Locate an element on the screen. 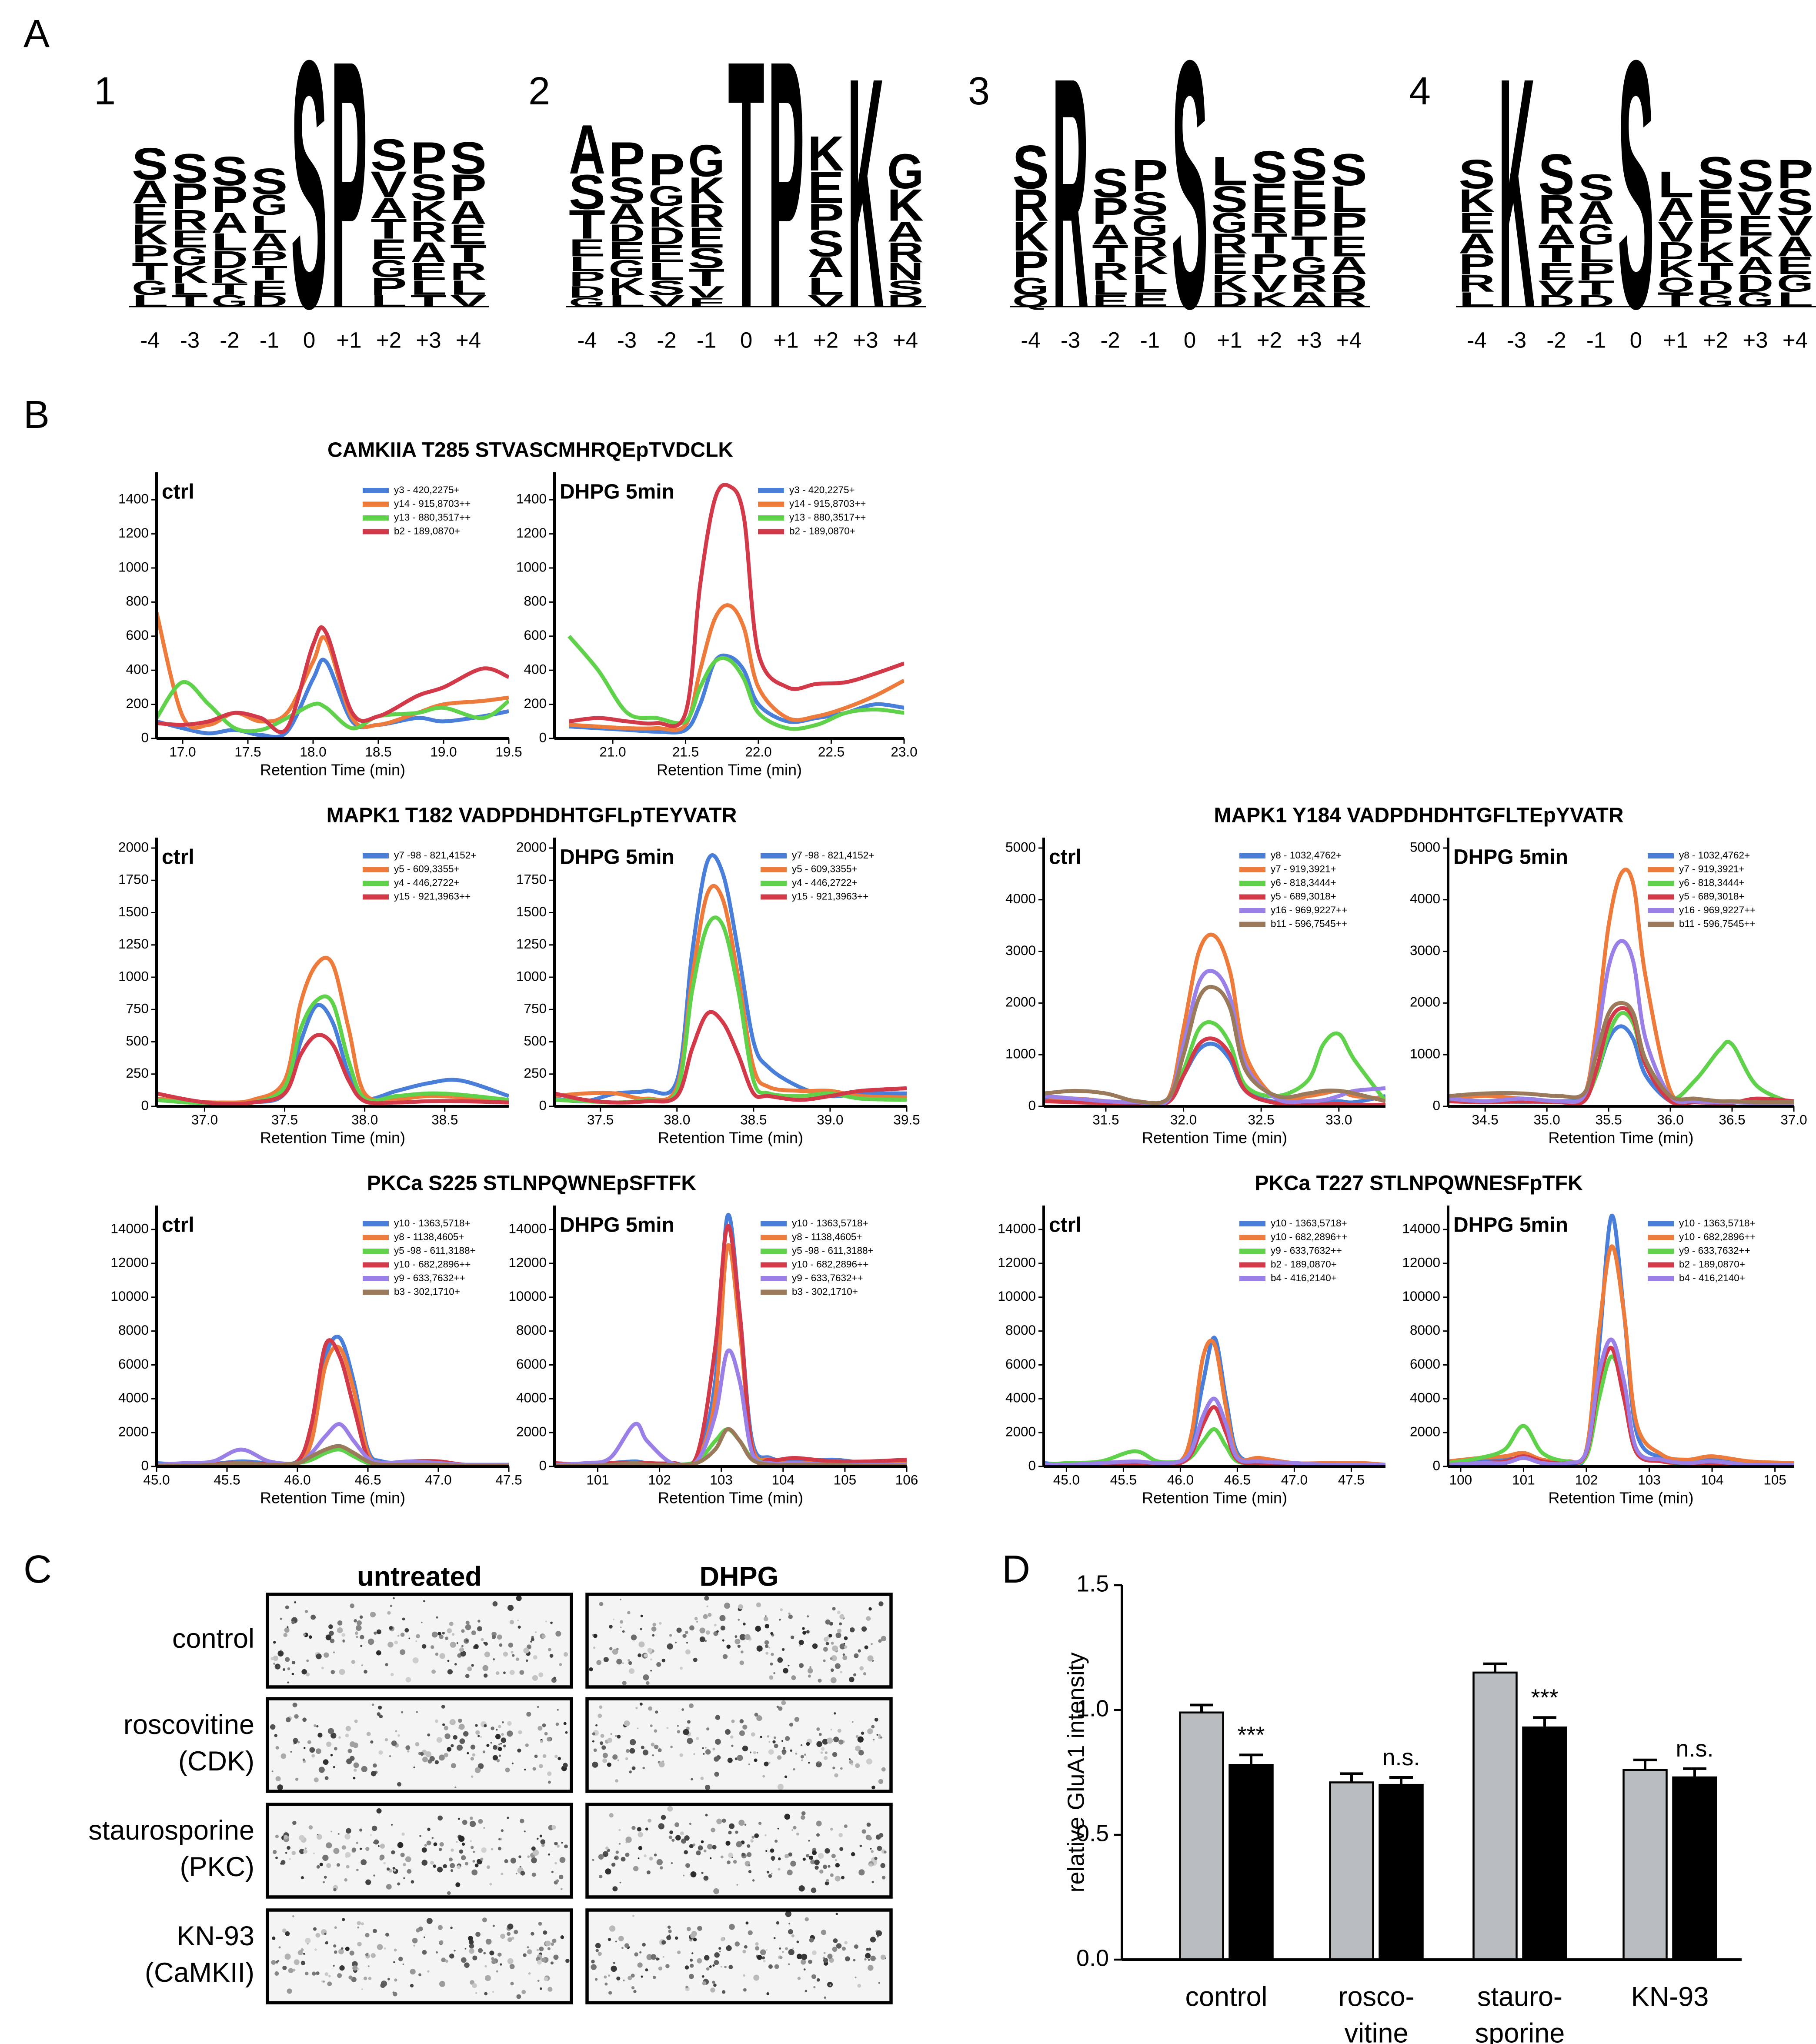 This screenshot has width=1816, height=2044. logo-letter: T is located at coordinates (1675, 299).